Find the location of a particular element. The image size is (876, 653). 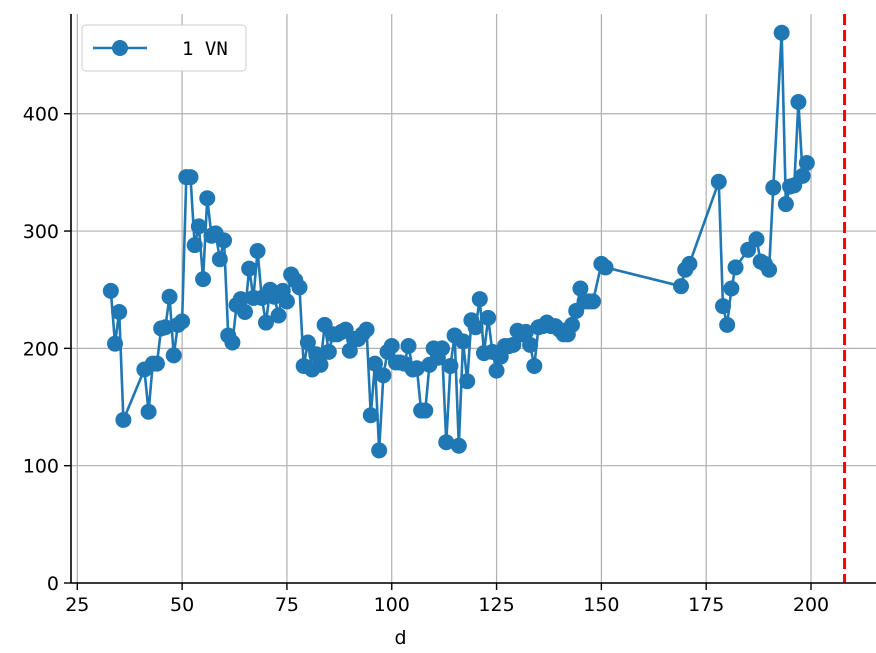

x-tick-label: 200 is located at coordinates (811, 605).